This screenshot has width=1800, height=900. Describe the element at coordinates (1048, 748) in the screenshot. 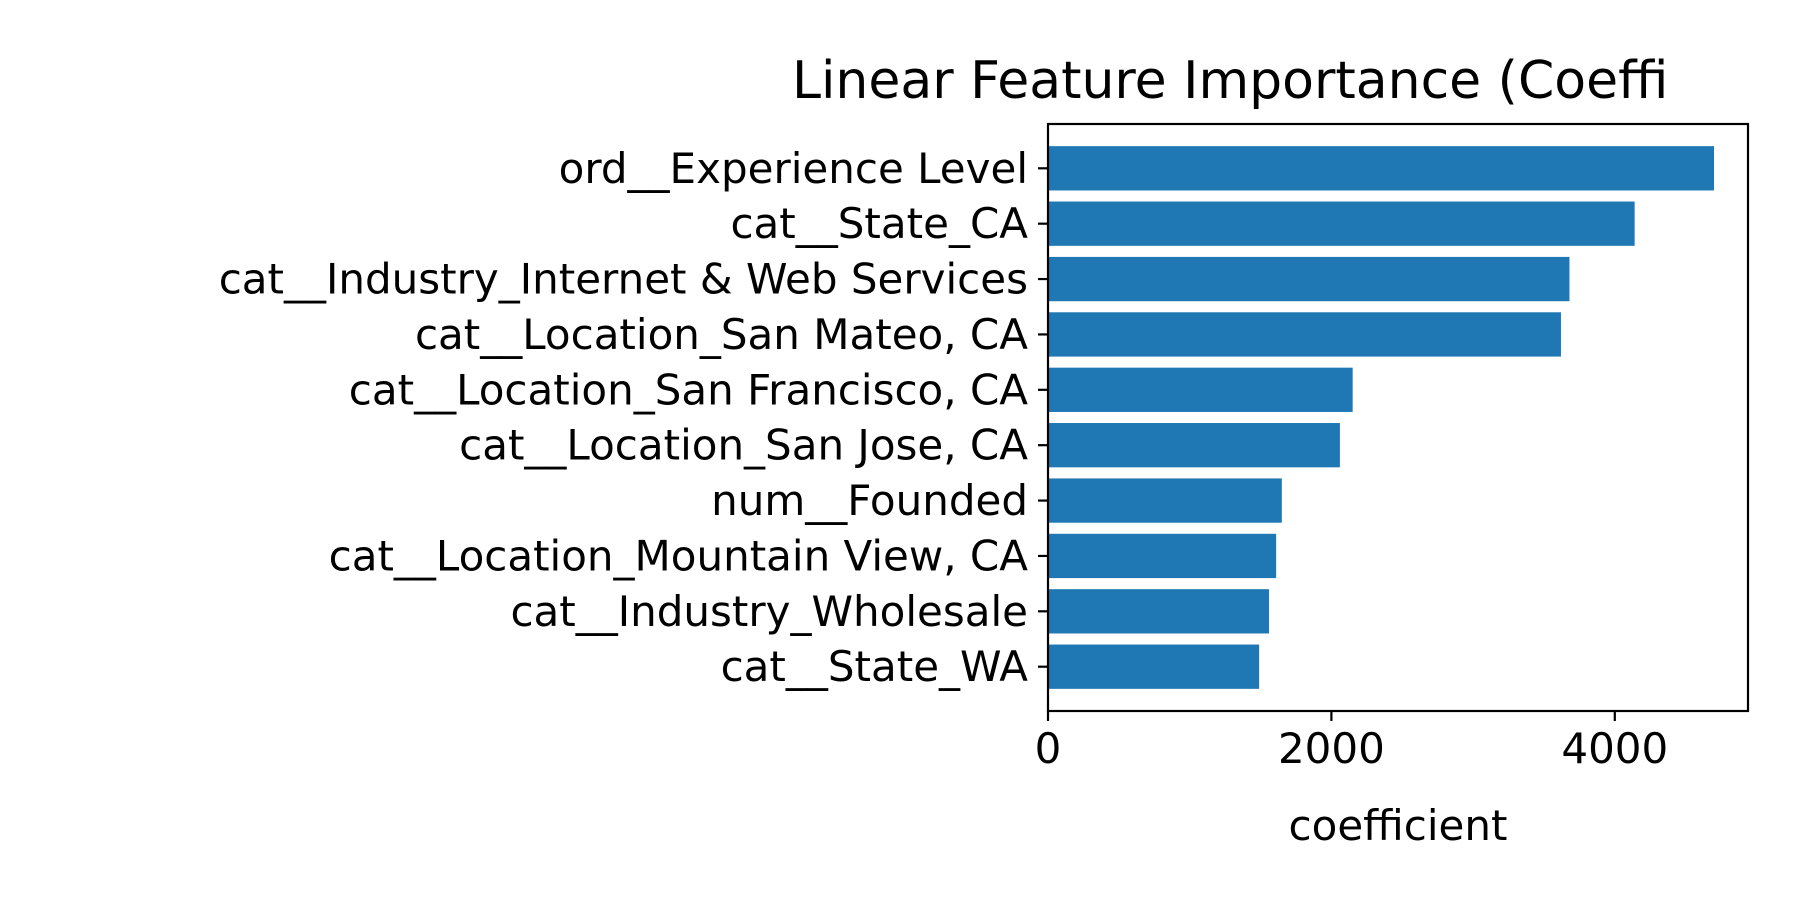

I see `x-tick-label: 0` at that location.